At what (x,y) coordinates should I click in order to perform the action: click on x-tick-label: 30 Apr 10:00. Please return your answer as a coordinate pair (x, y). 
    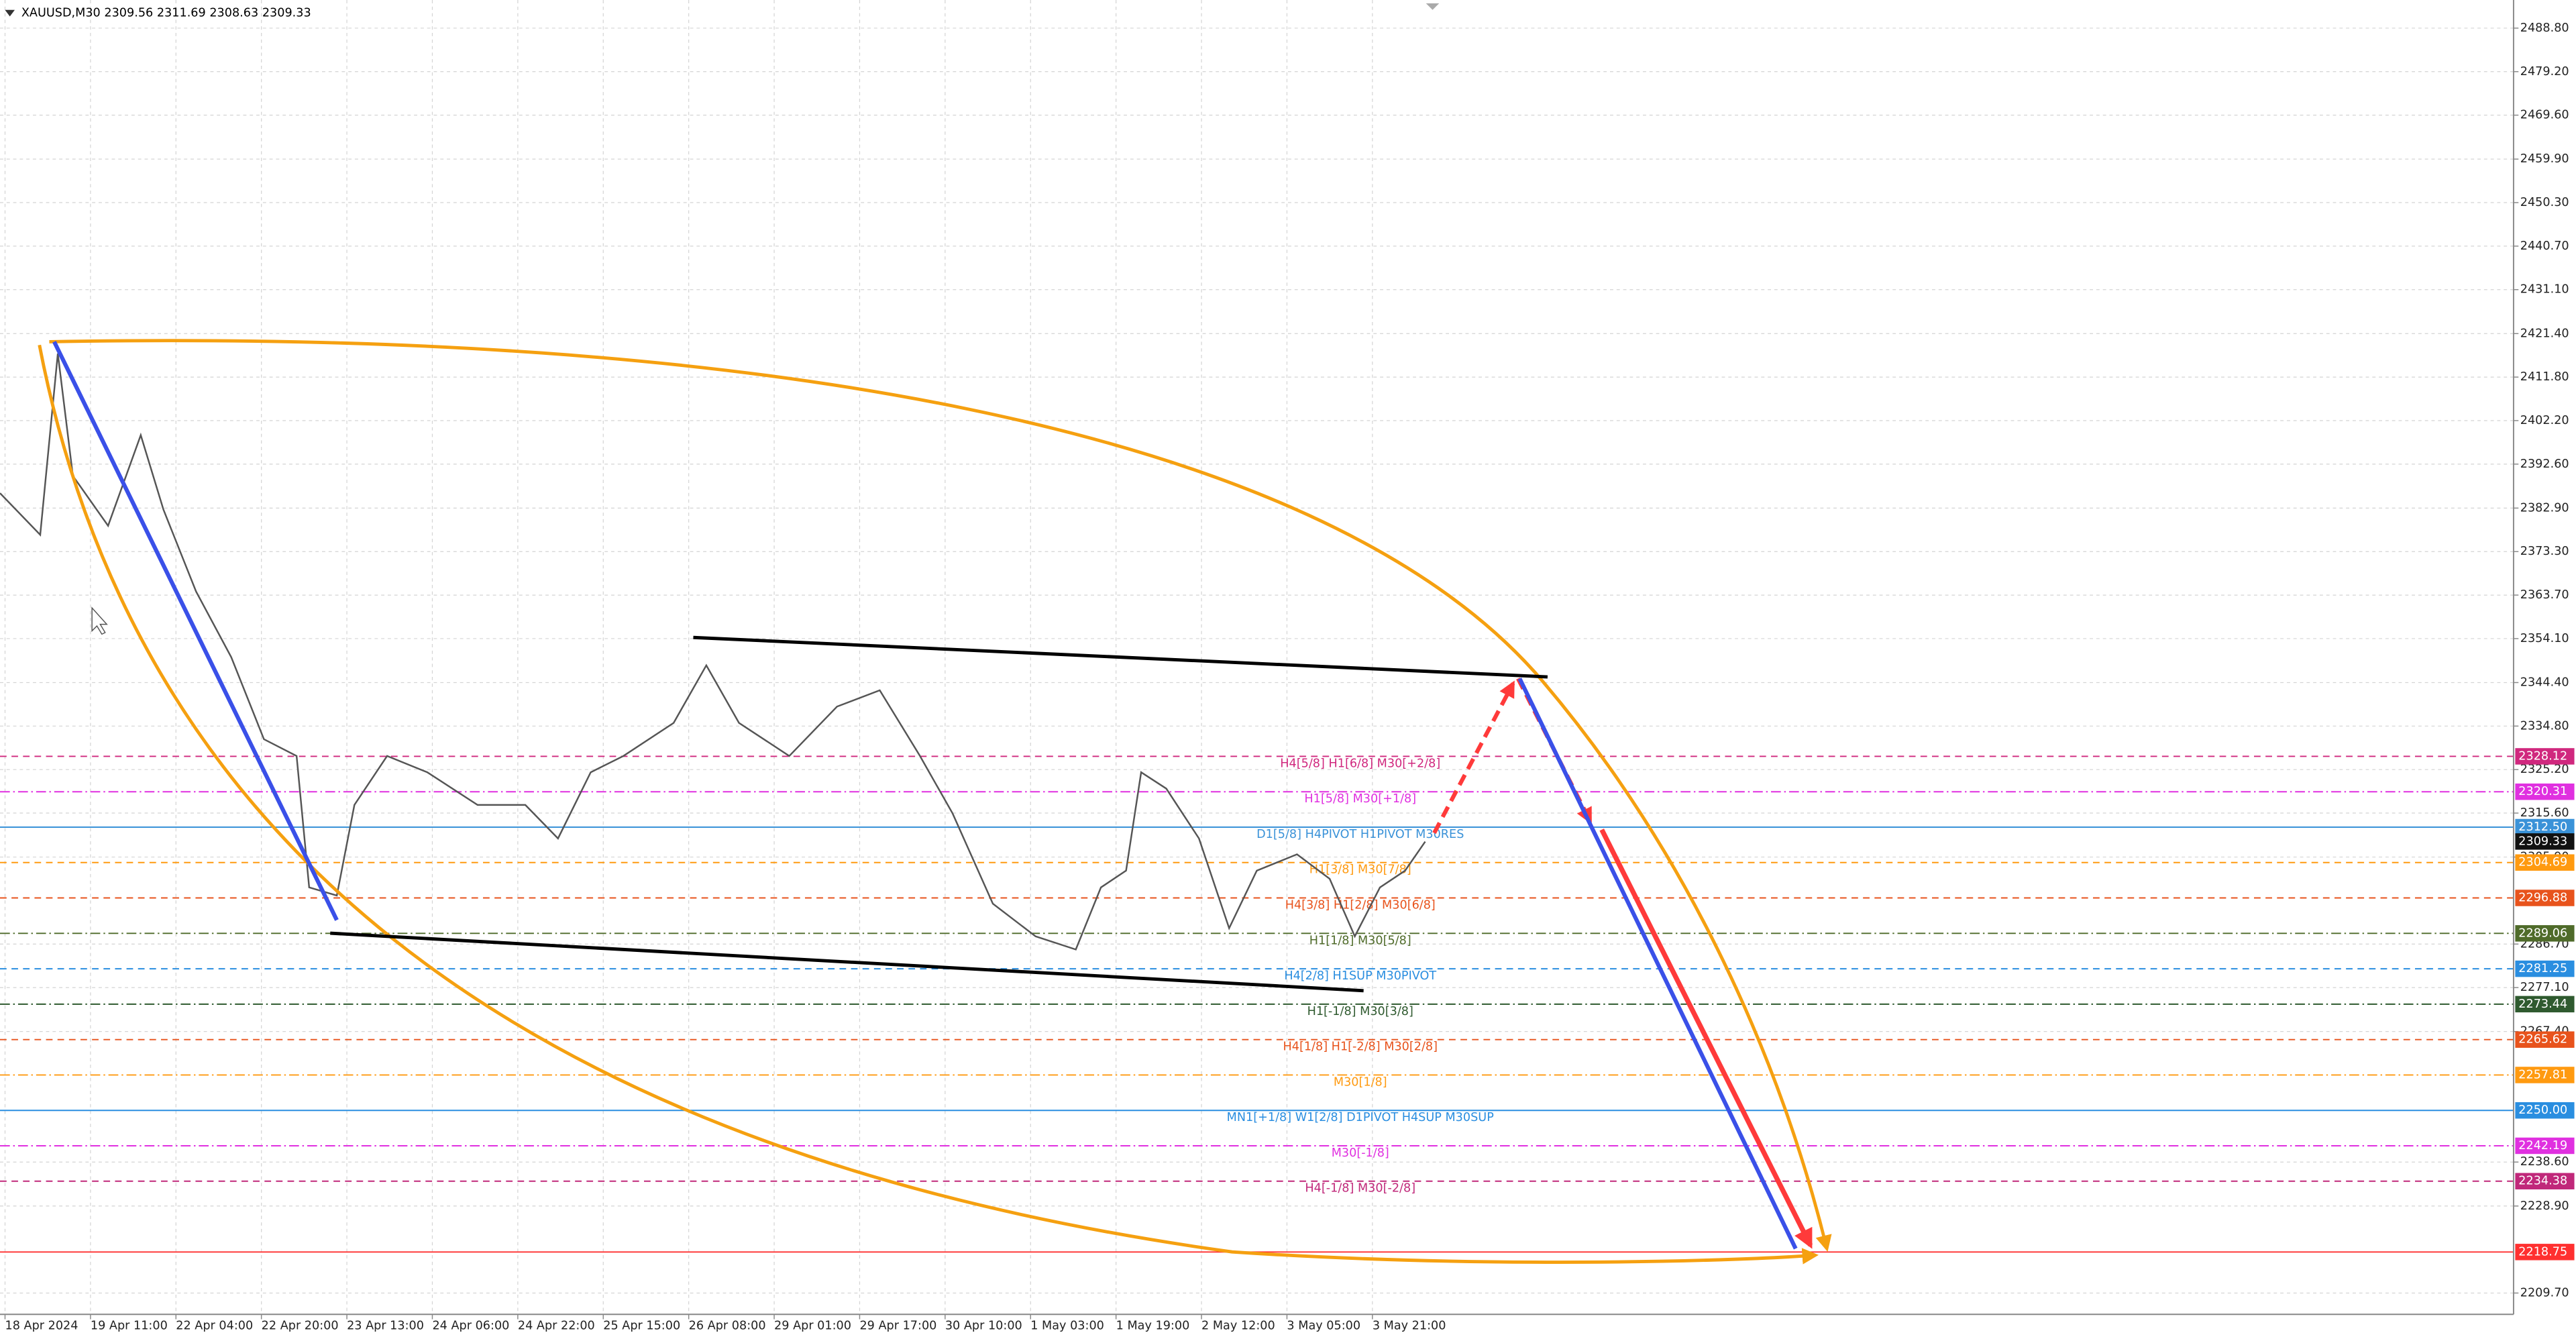
    Looking at the image, I should click on (983, 1325).